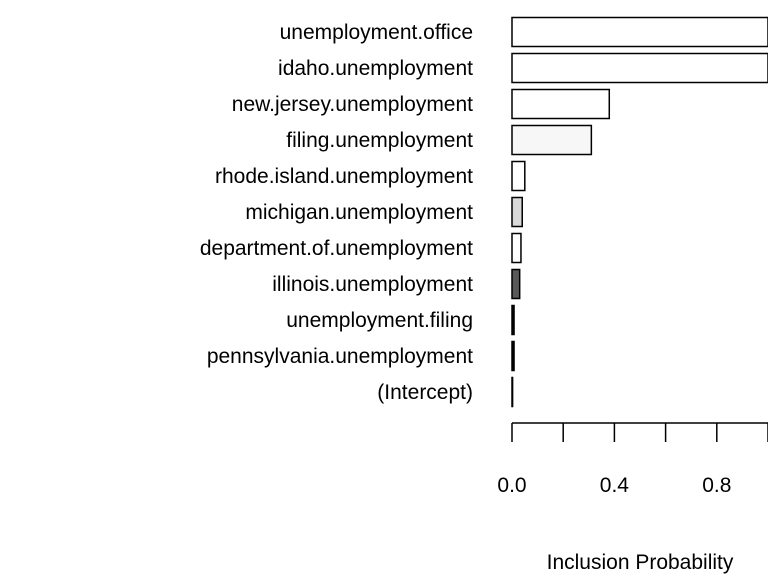 The width and height of the screenshot is (768, 576). What do you see at coordinates (716, 485) in the screenshot?
I see `x-tick-label: 0.8` at bounding box center [716, 485].